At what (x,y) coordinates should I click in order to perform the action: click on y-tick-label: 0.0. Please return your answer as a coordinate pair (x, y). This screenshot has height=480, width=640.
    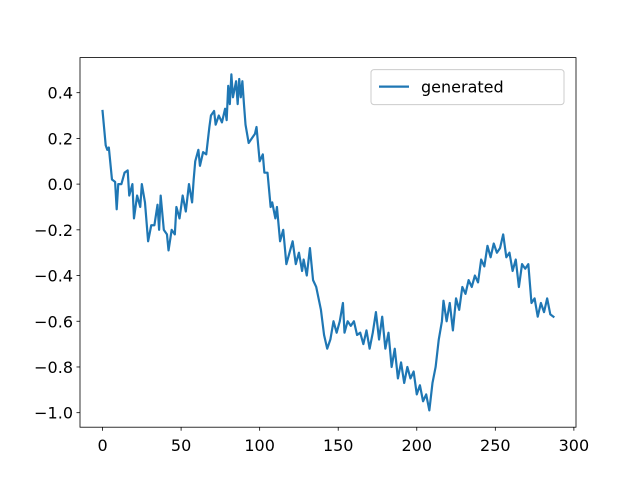
    Looking at the image, I should click on (60, 184).